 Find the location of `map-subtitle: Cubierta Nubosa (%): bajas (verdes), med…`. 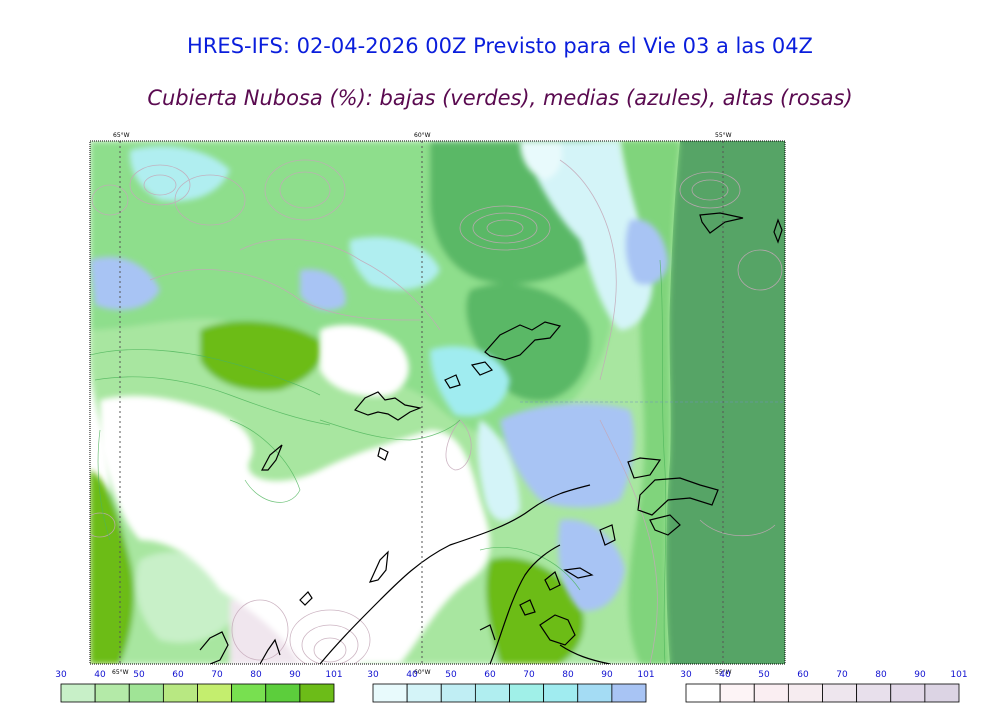

map-subtitle: Cubierta Nubosa (%): bajas (verdes), med… is located at coordinates (500, 98).